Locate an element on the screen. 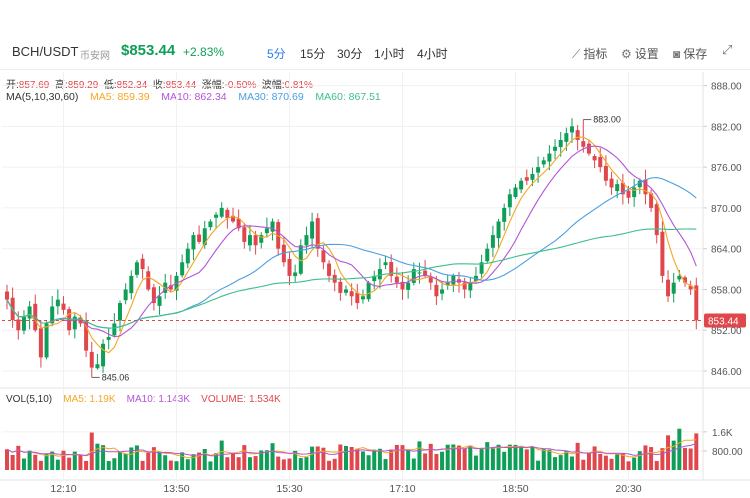 This screenshot has height=498, width=750. last-price-tag is located at coordinates (725, 320).